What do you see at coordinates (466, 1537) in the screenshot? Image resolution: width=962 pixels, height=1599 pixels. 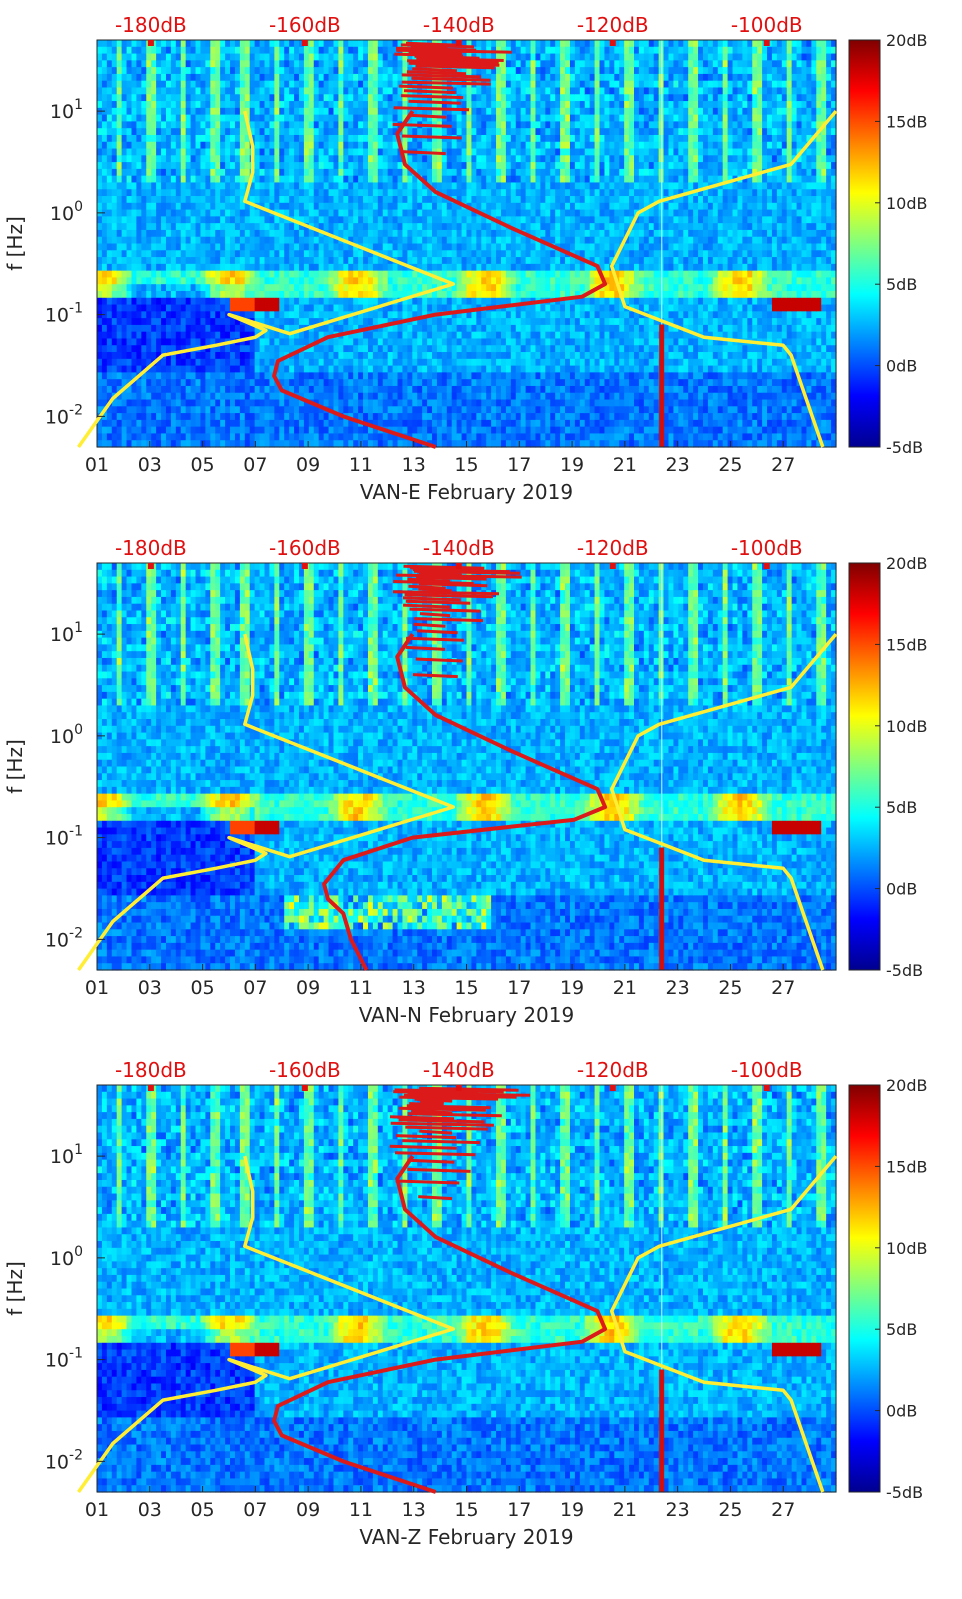 I see `x-axis-label: VAN-Z February 2019` at bounding box center [466, 1537].